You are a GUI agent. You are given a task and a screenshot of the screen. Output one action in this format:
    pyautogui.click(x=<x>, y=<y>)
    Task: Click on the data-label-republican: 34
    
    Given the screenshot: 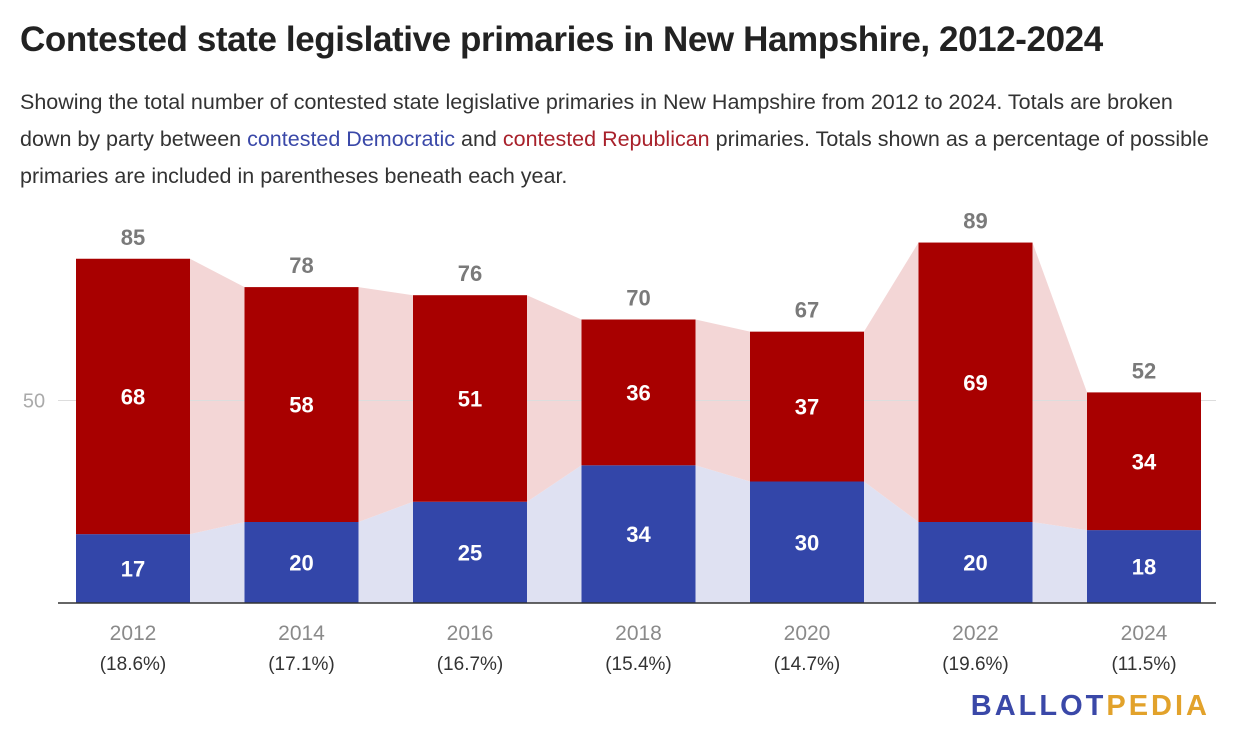 What is the action you would take?
    pyautogui.click(x=1144, y=461)
    